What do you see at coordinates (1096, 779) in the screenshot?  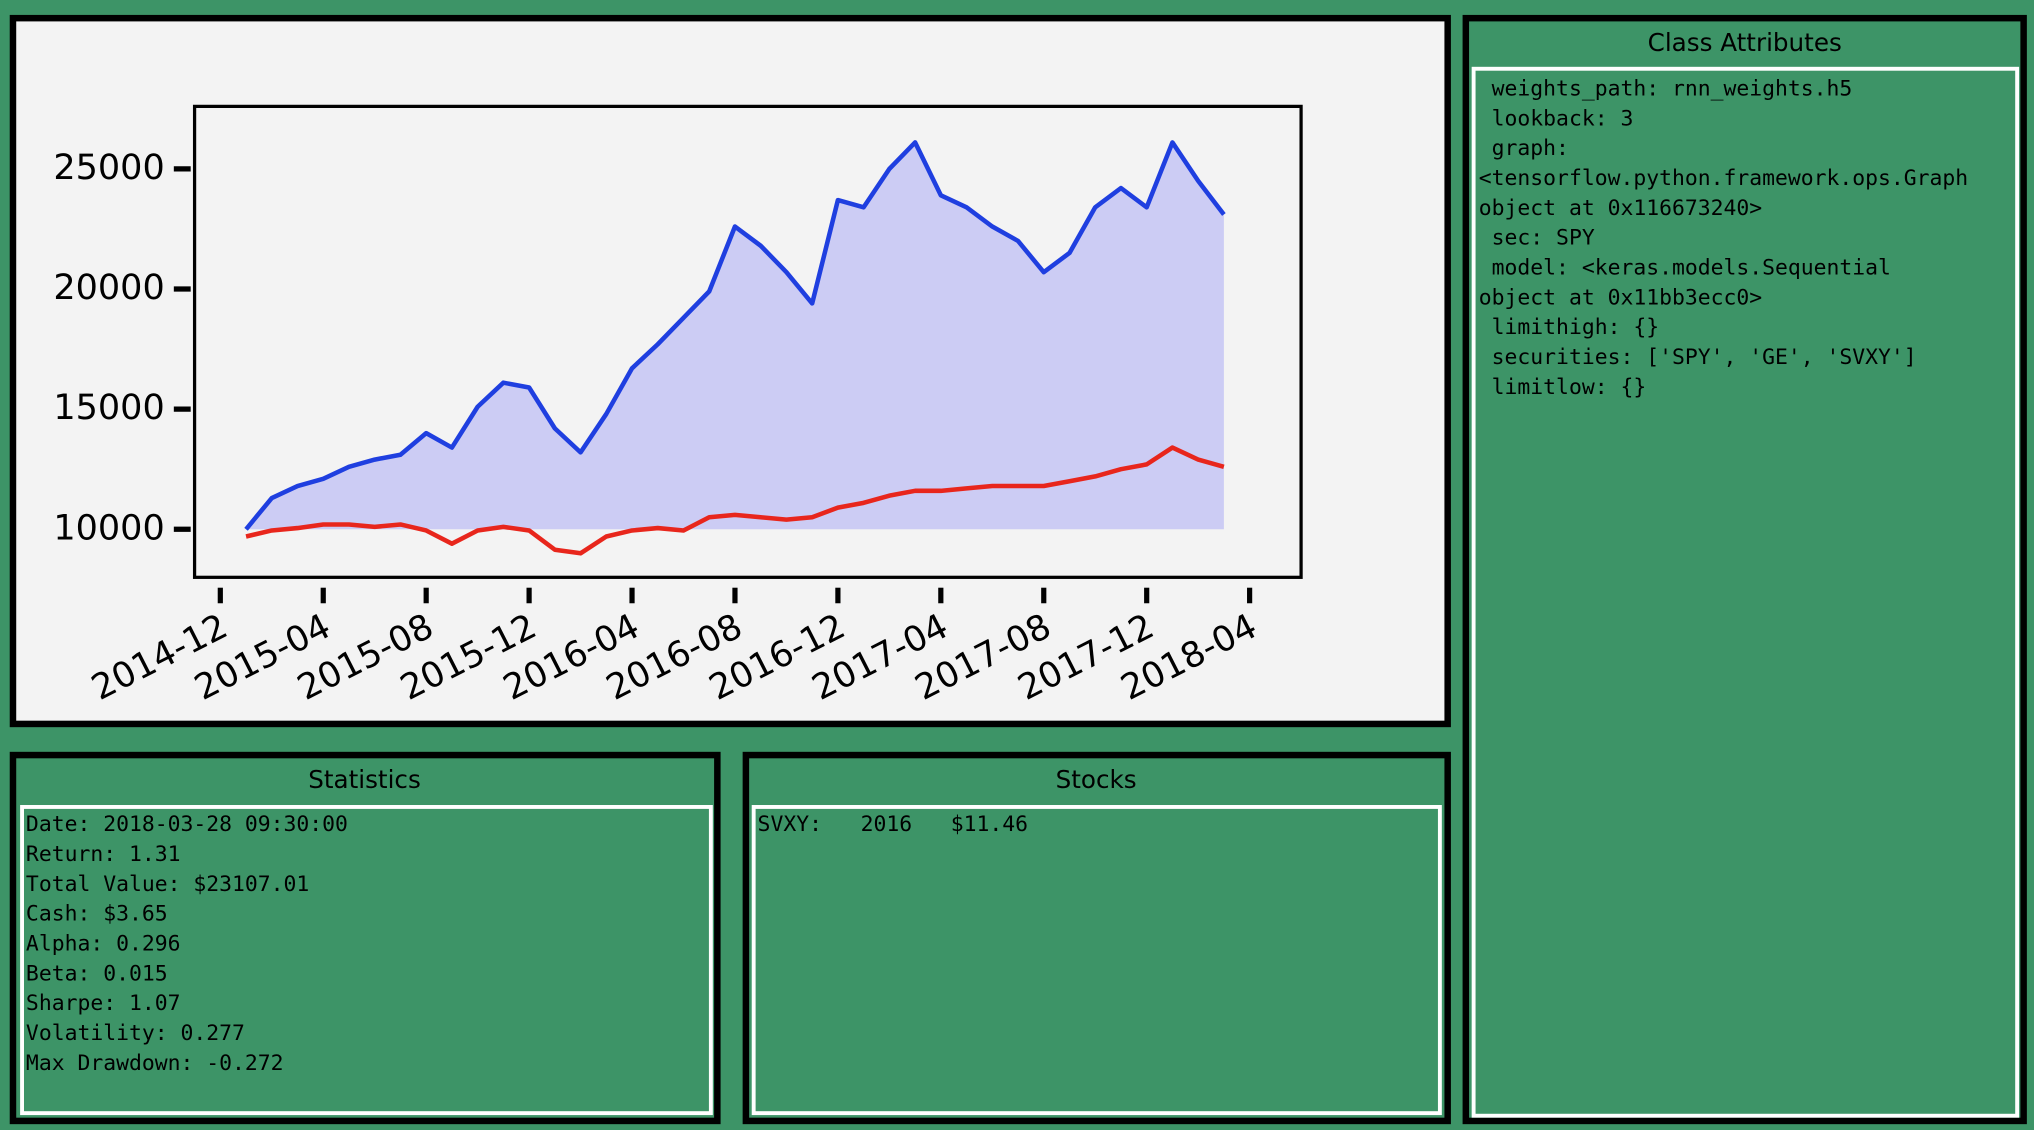 I see `stocks-title: Stocks` at bounding box center [1096, 779].